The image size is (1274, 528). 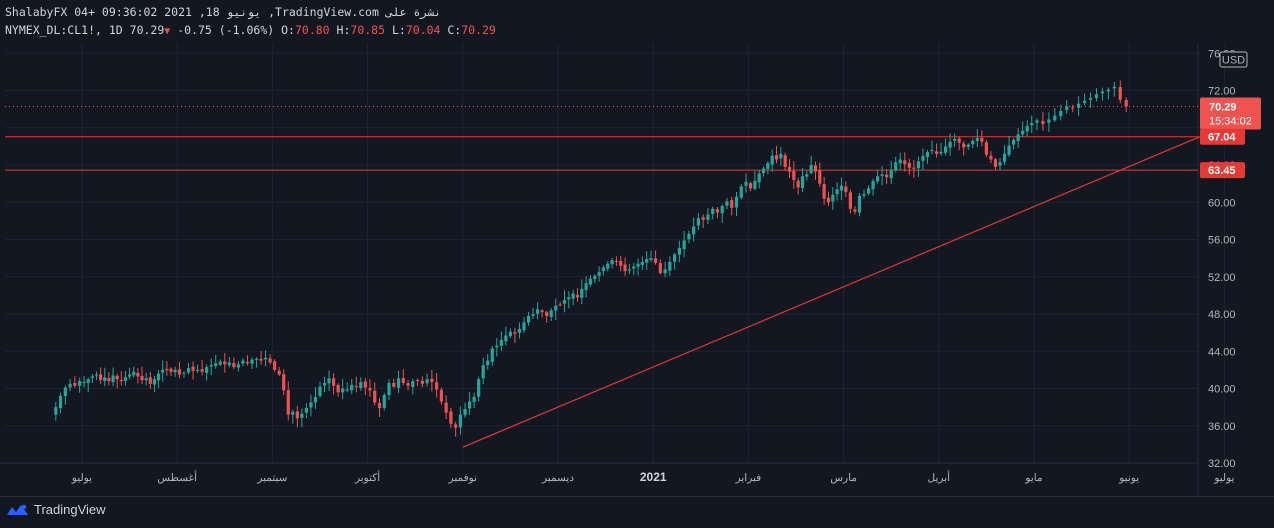 I want to click on level-label: 63.45, so click(x=1222, y=170).